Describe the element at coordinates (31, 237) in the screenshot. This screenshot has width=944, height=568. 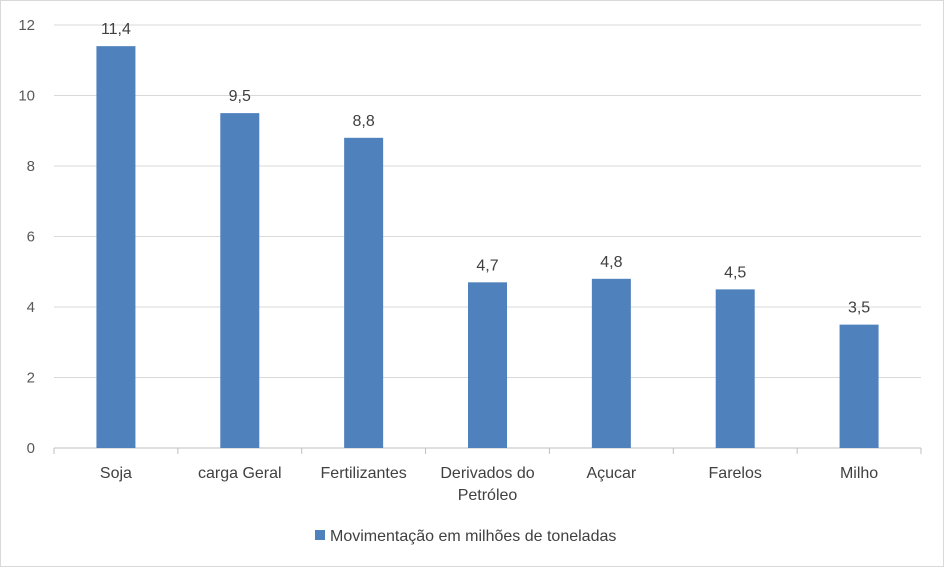
I see `y-tick-label: 6` at that location.